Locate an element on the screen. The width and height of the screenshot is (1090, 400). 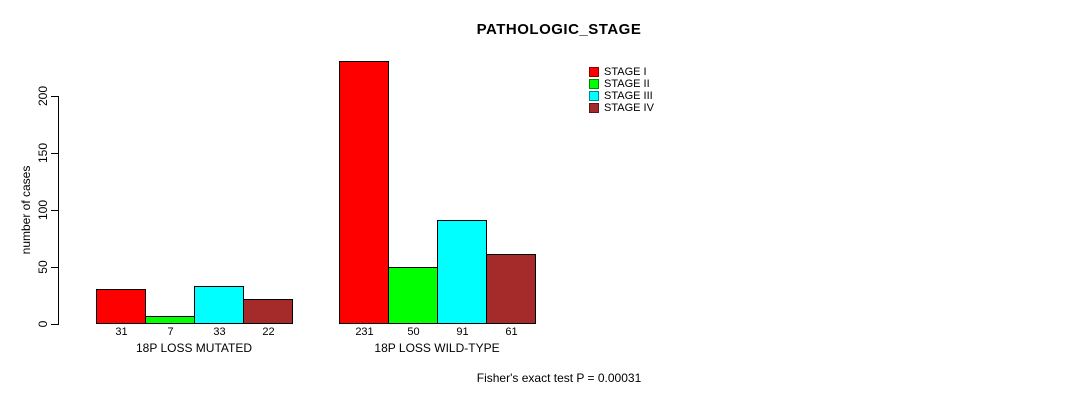
group-label-18p-loss-wild-type: 18P LOSS WILD-TYPE is located at coordinates (437, 348).